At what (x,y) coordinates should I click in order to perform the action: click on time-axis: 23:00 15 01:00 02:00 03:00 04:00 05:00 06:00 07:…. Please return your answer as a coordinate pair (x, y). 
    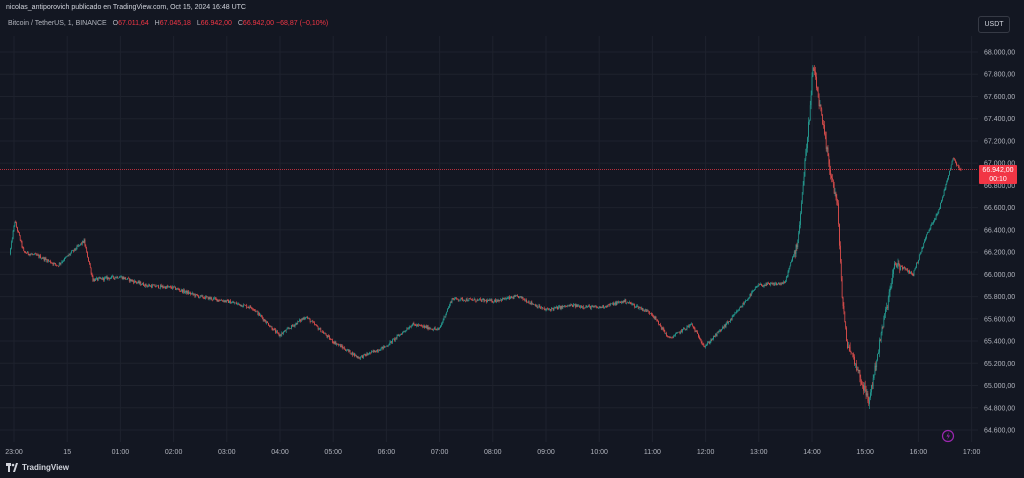
    Looking at the image, I should click on (492, 452).